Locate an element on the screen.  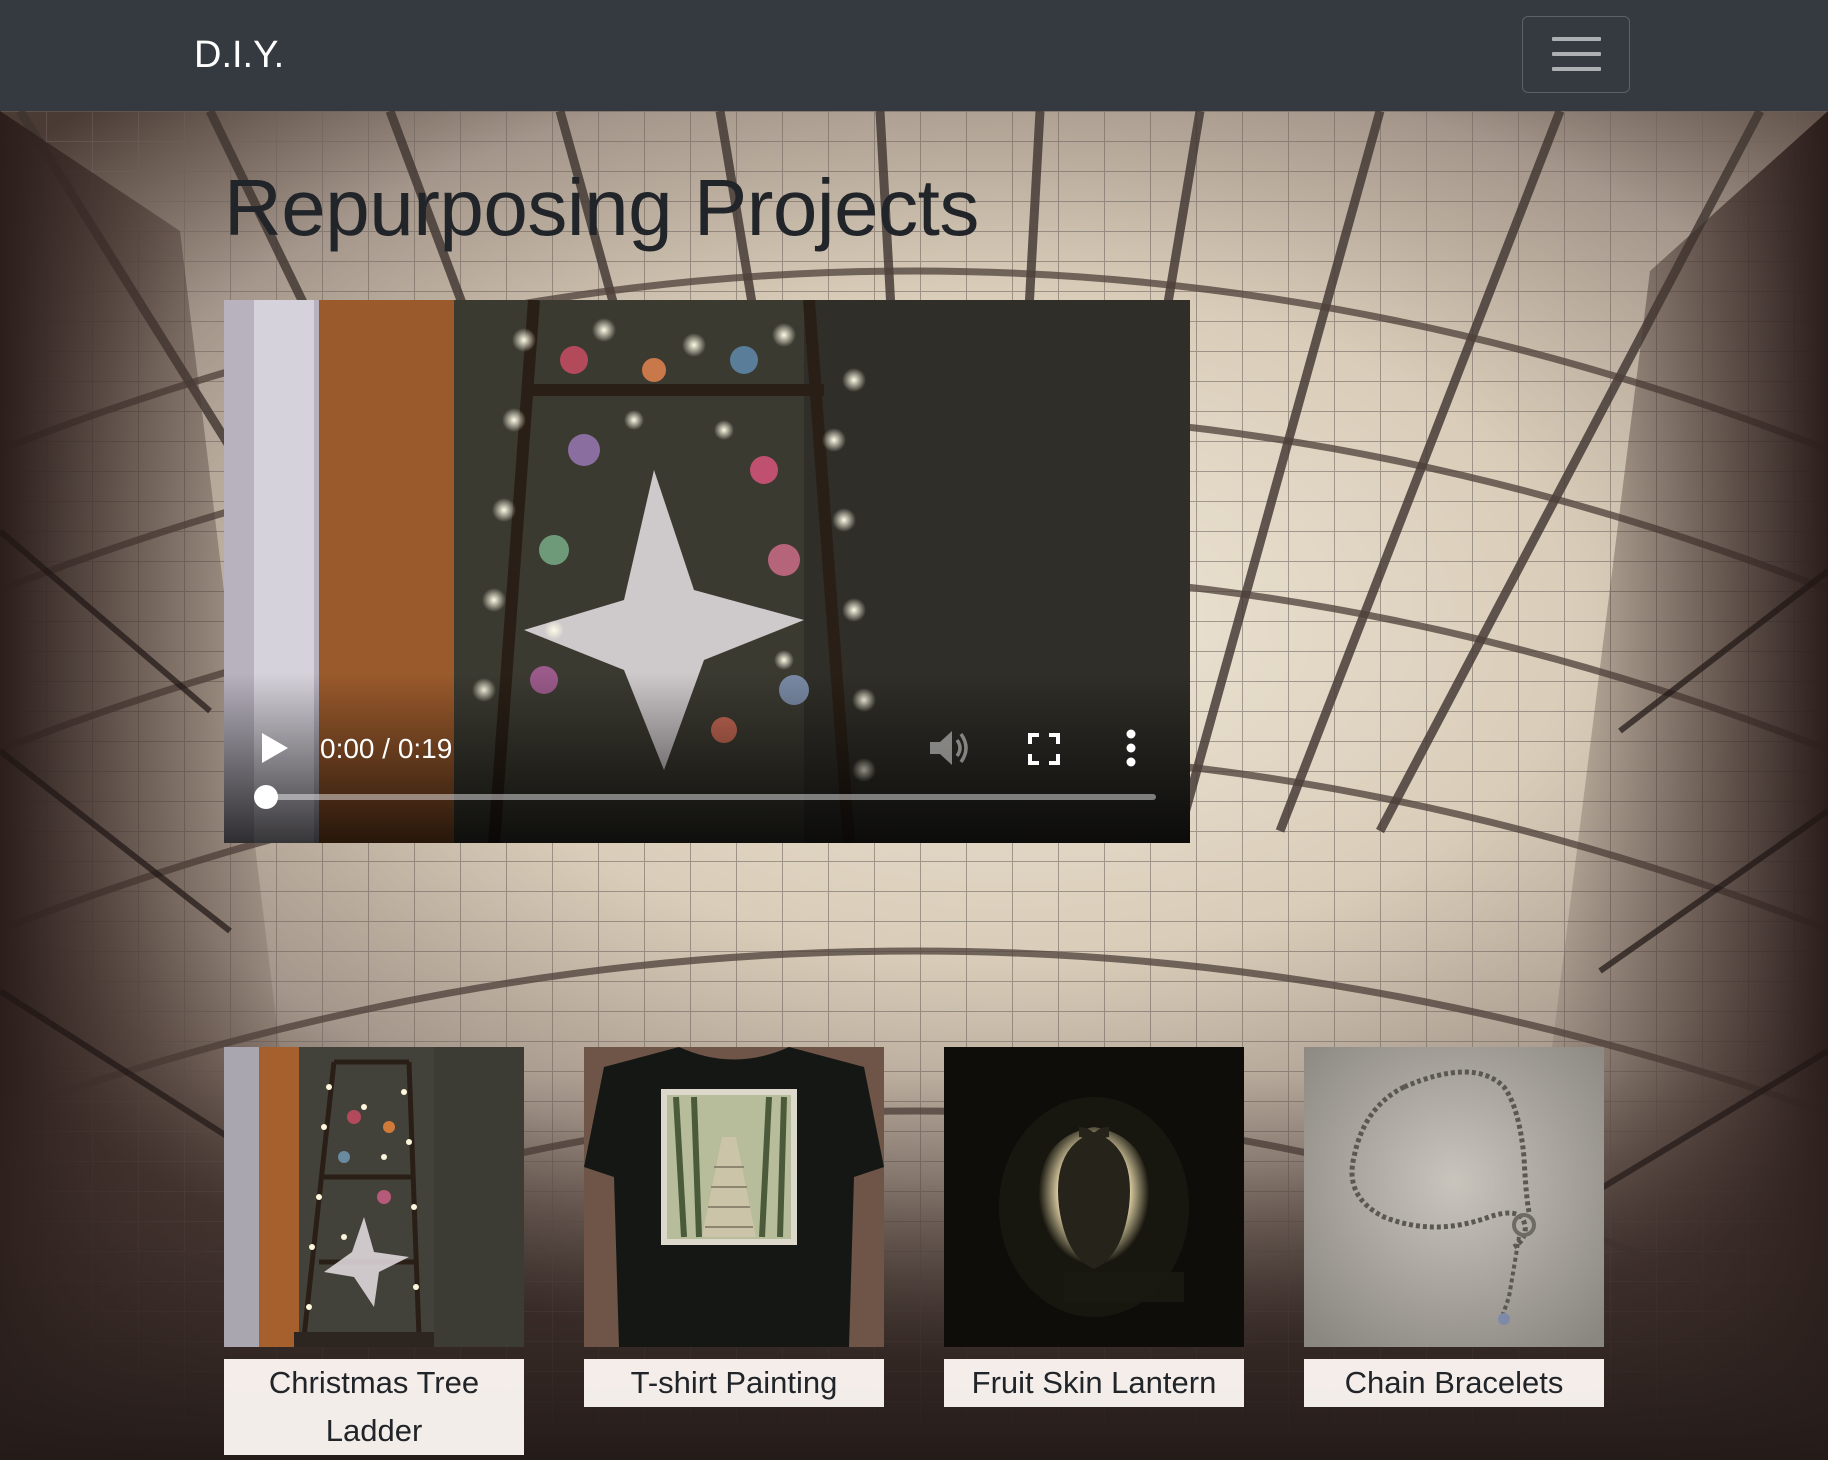
brand-link: D.I.Y. is located at coordinates (239, 55).